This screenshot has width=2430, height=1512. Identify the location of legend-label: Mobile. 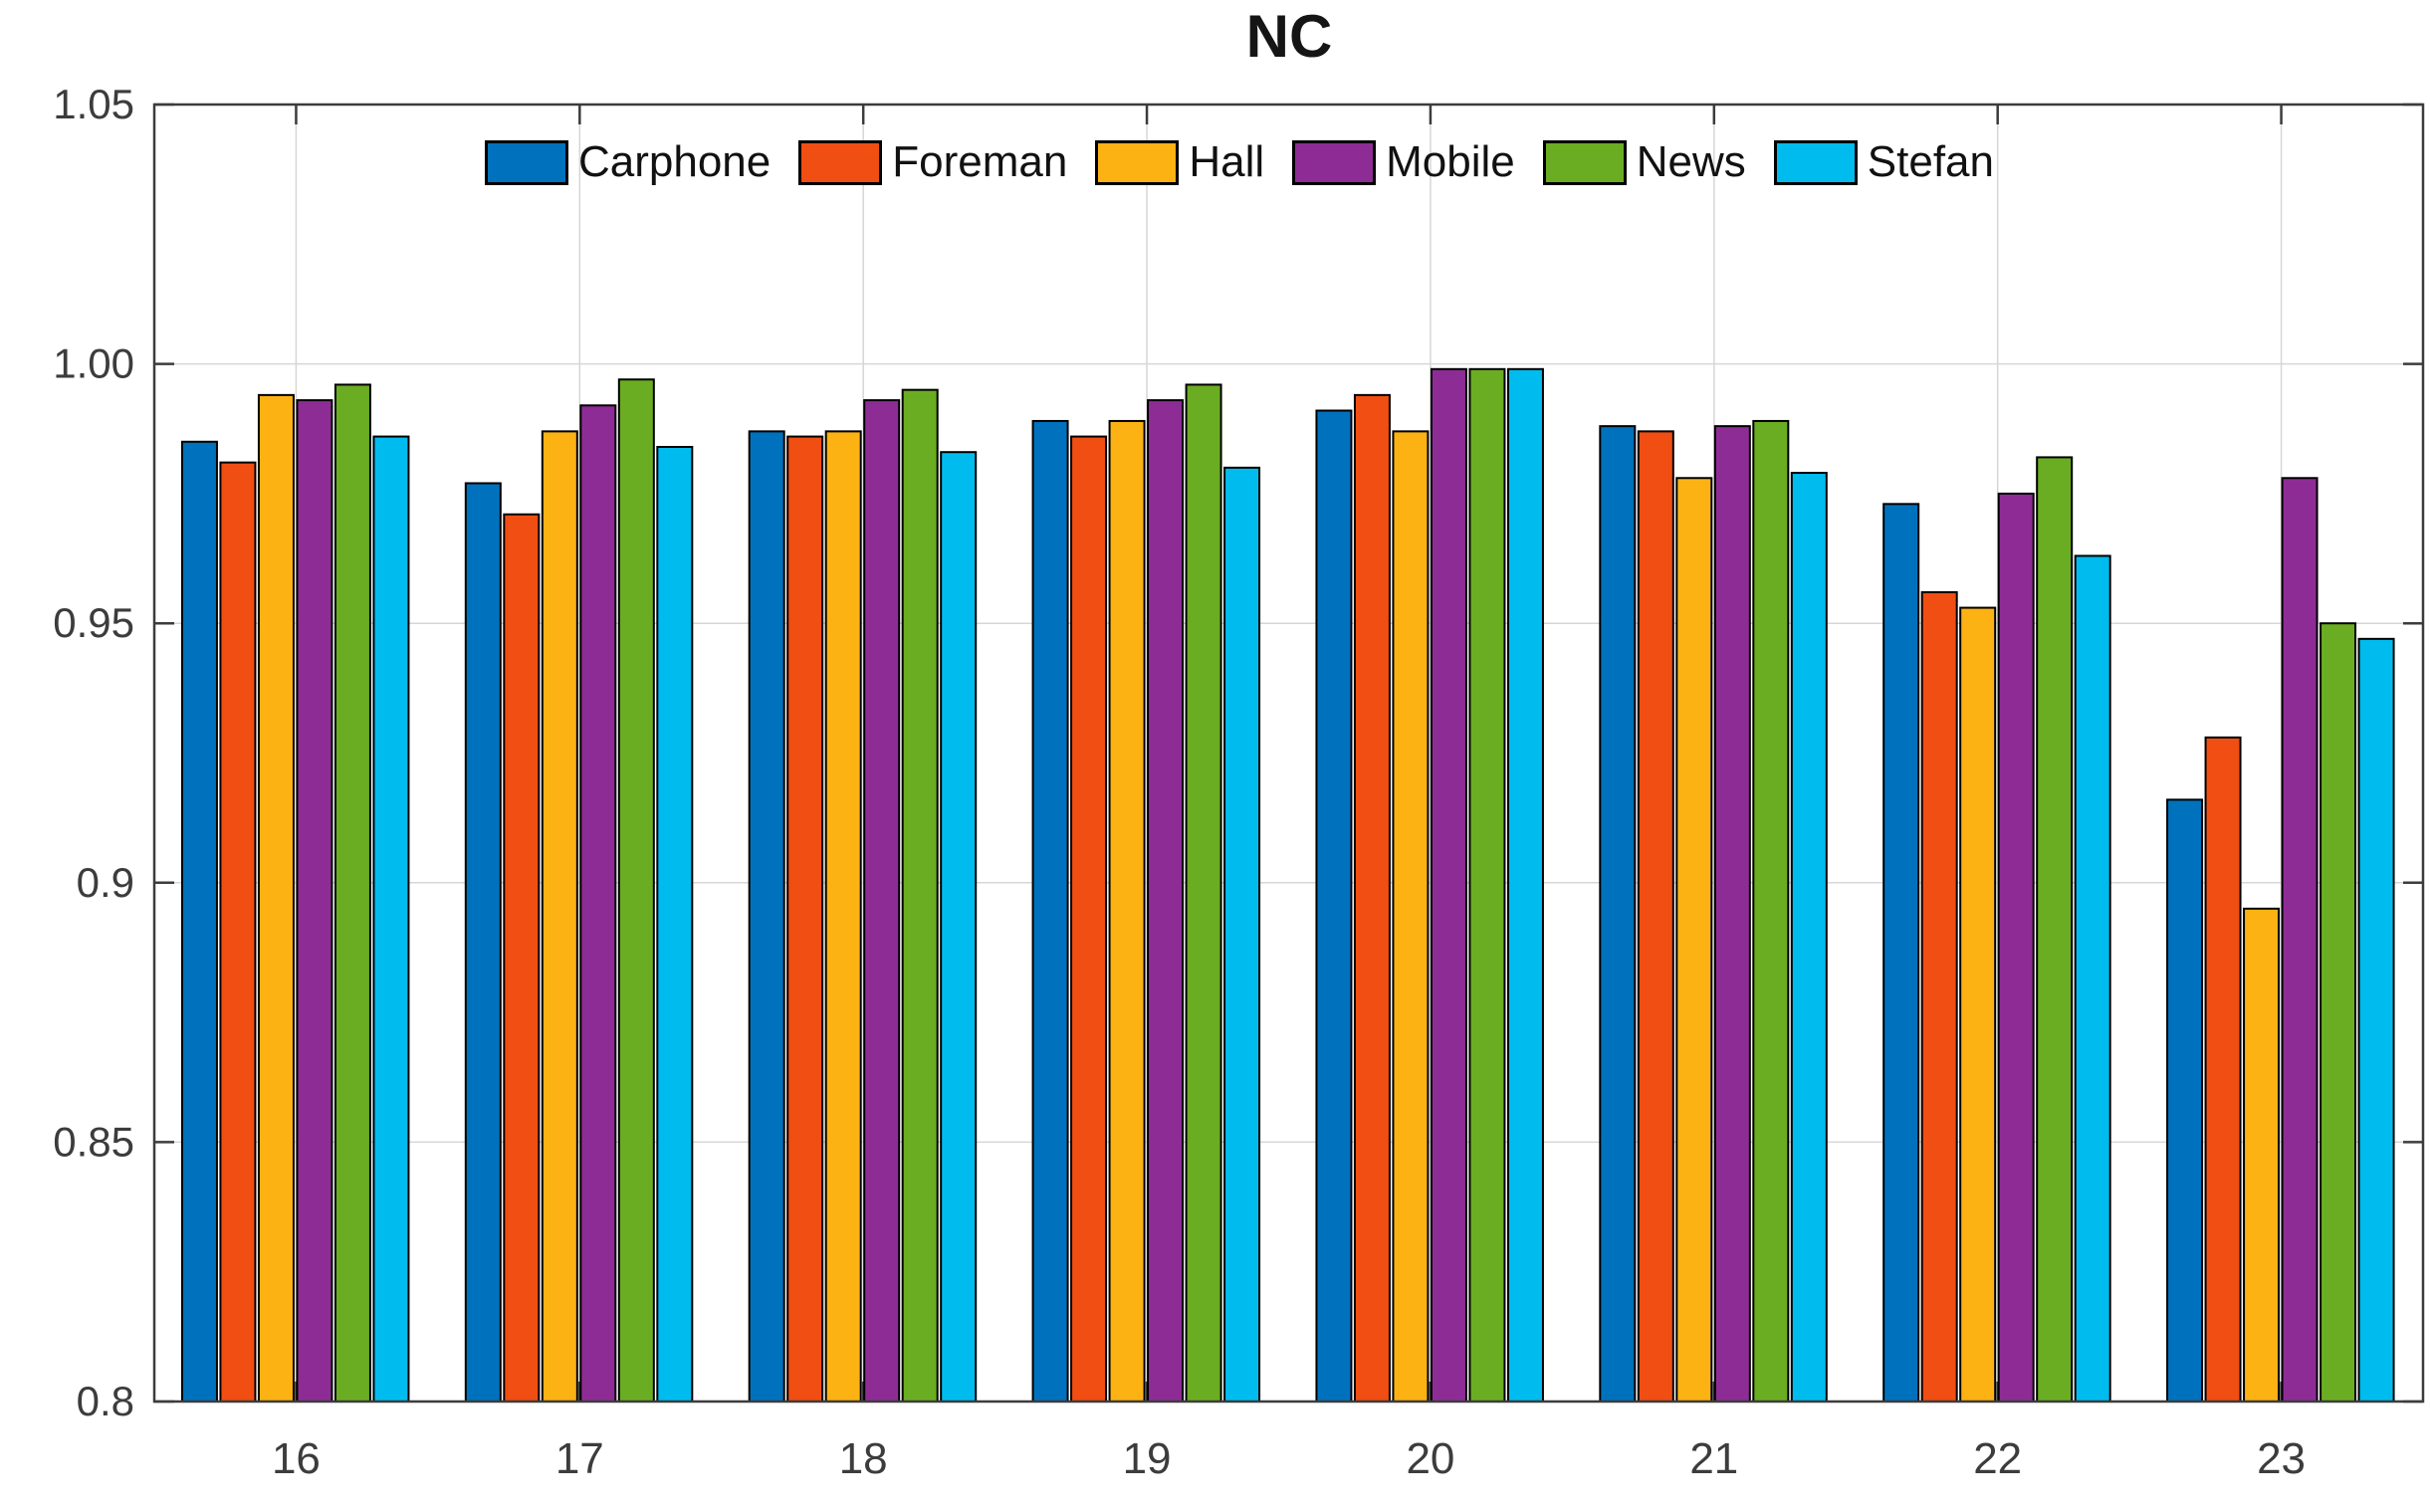
(1450, 161).